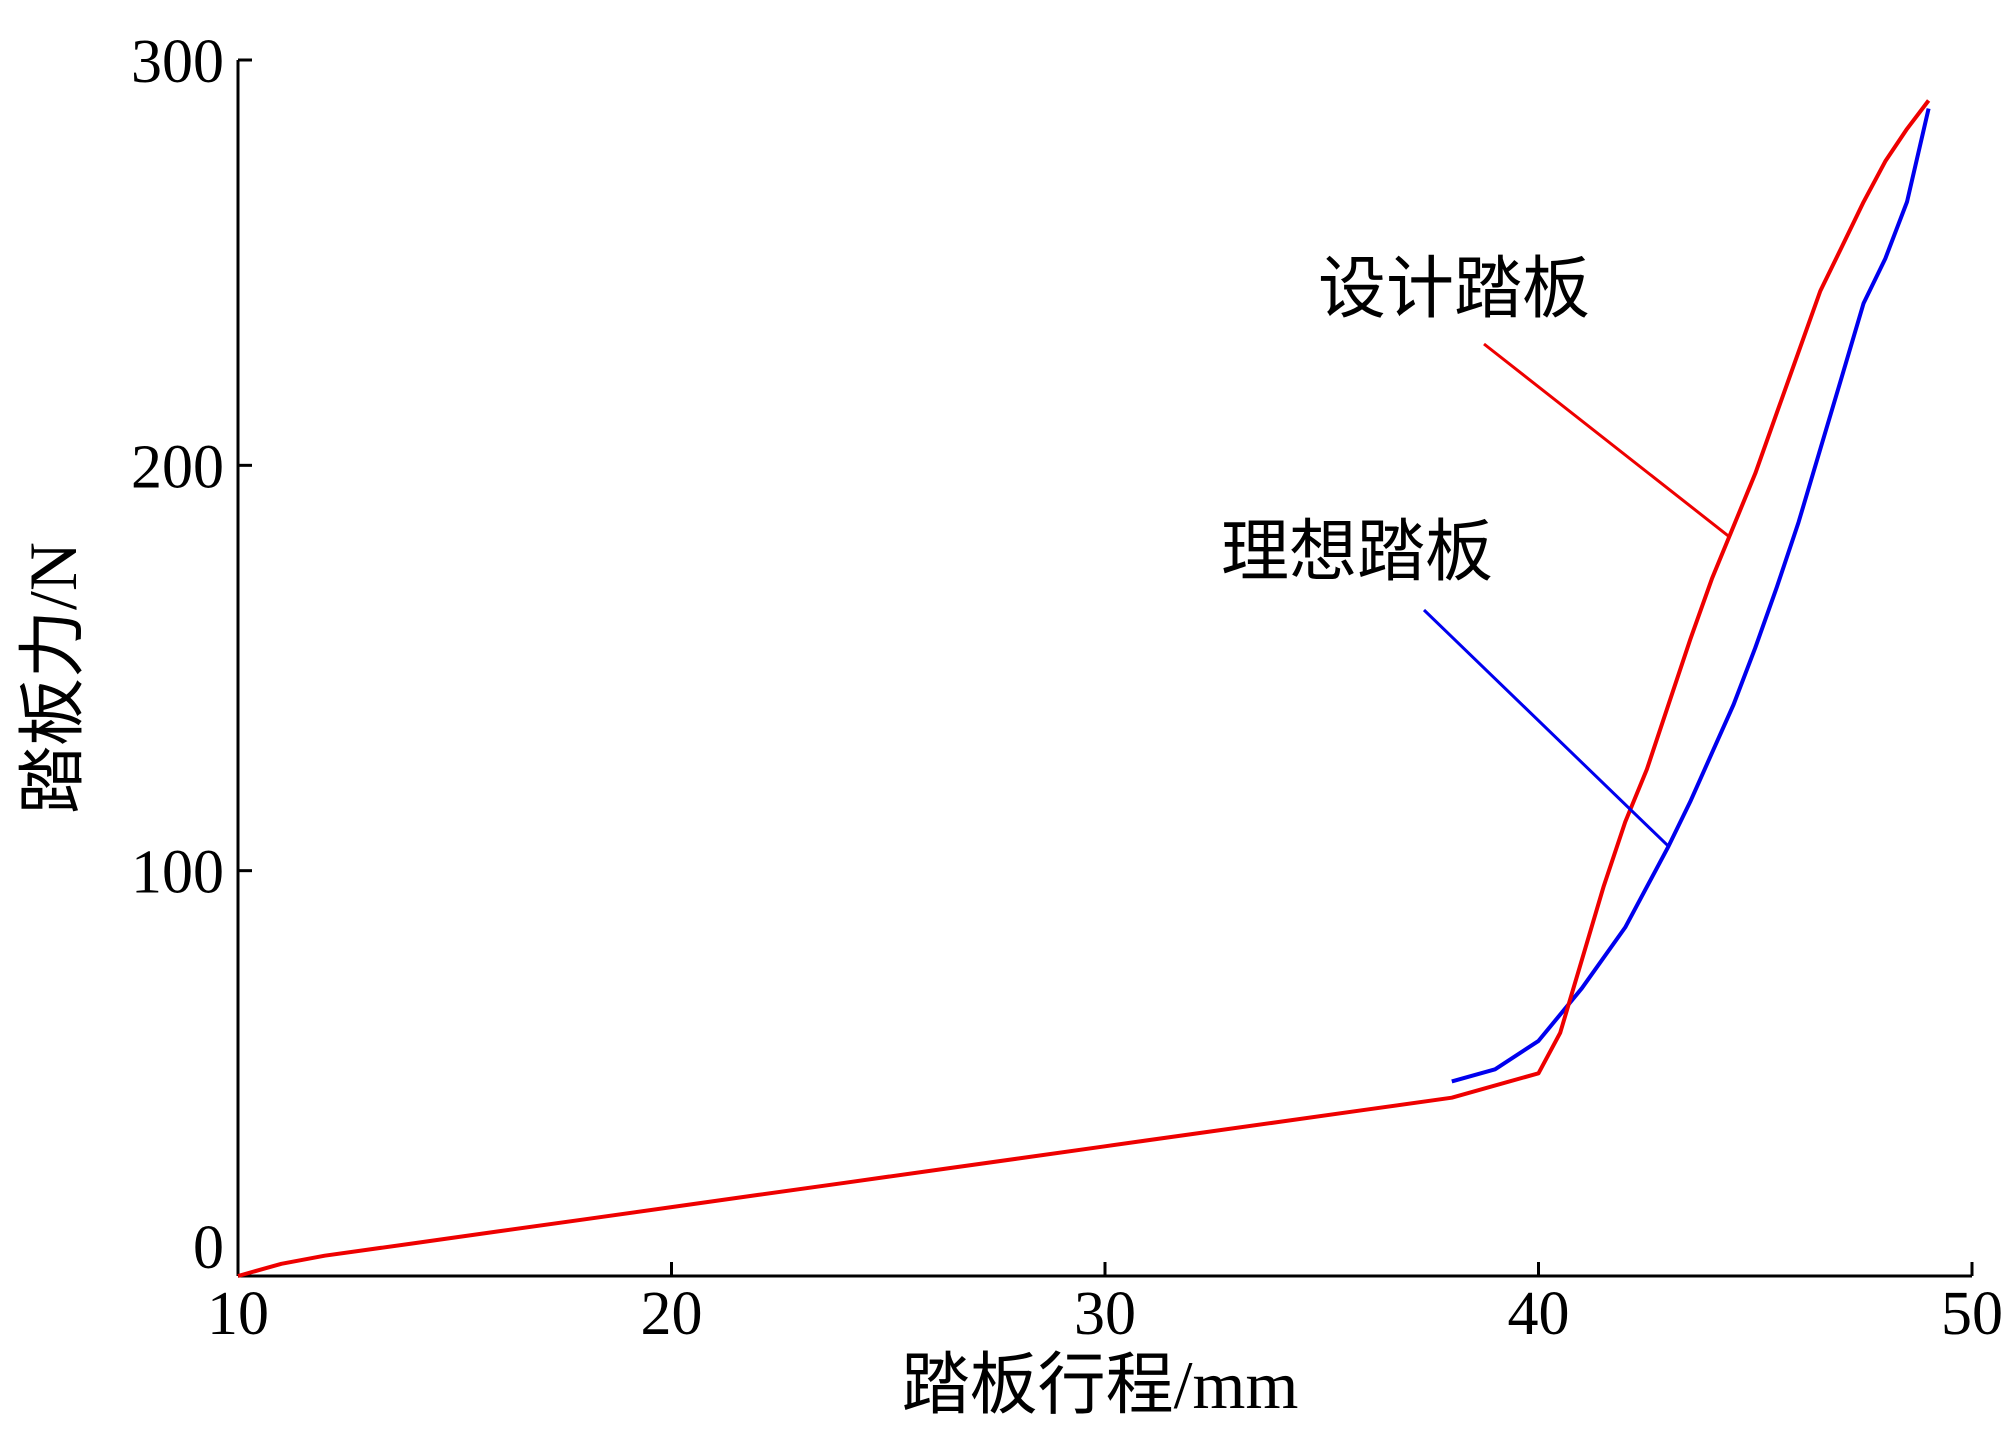 This screenshot has width=2010, height=1435. I want to click on annotation-label: 设计踏板, so click(1454, 289).